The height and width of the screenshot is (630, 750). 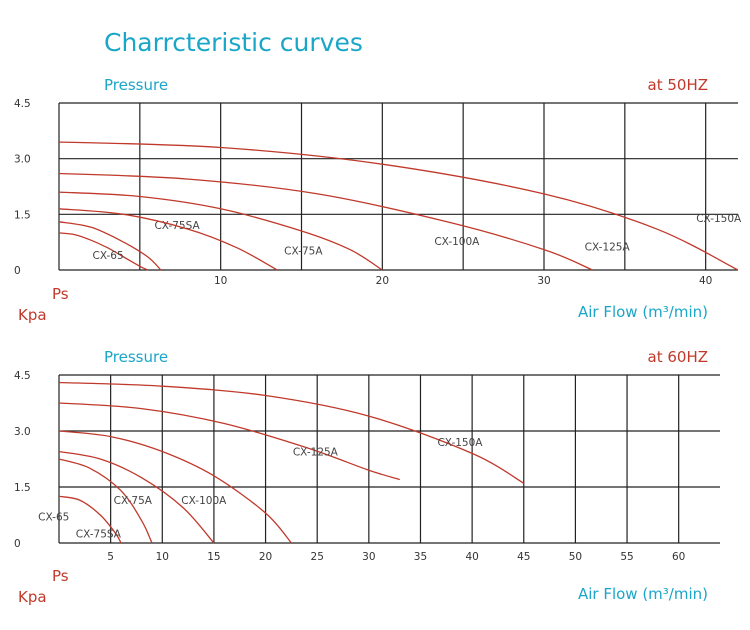 I want to click on x-tick-label: 60, so click(x=678, y=557).